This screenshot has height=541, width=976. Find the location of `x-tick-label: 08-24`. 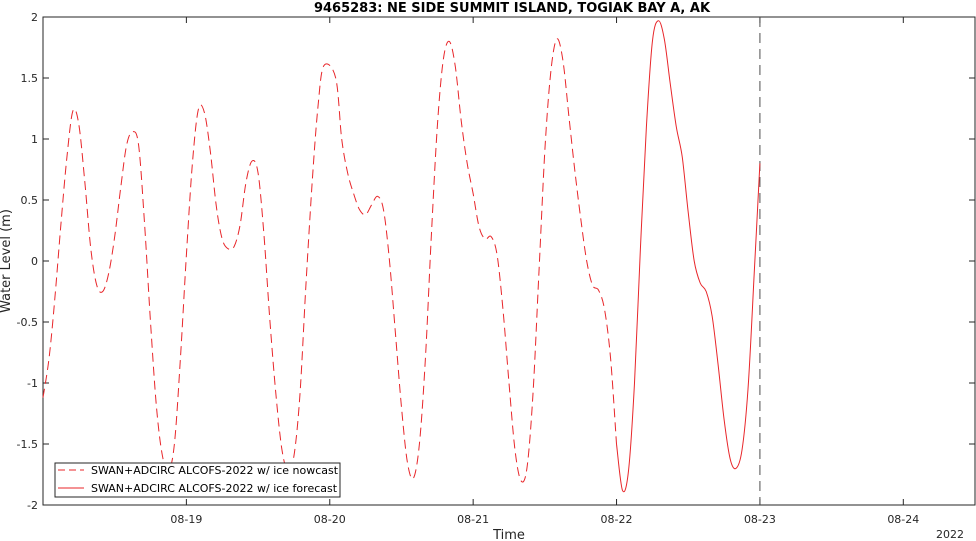

x-tick-label: 08-24 is located at coordinates (903, 519).